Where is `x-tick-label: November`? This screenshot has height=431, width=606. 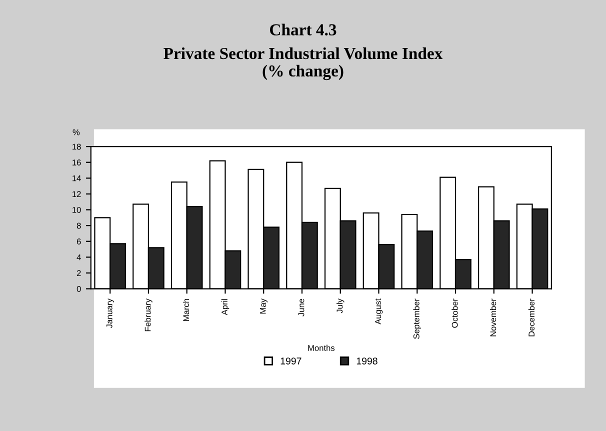 x-tick-label: November is located at coordinates (493, 317).